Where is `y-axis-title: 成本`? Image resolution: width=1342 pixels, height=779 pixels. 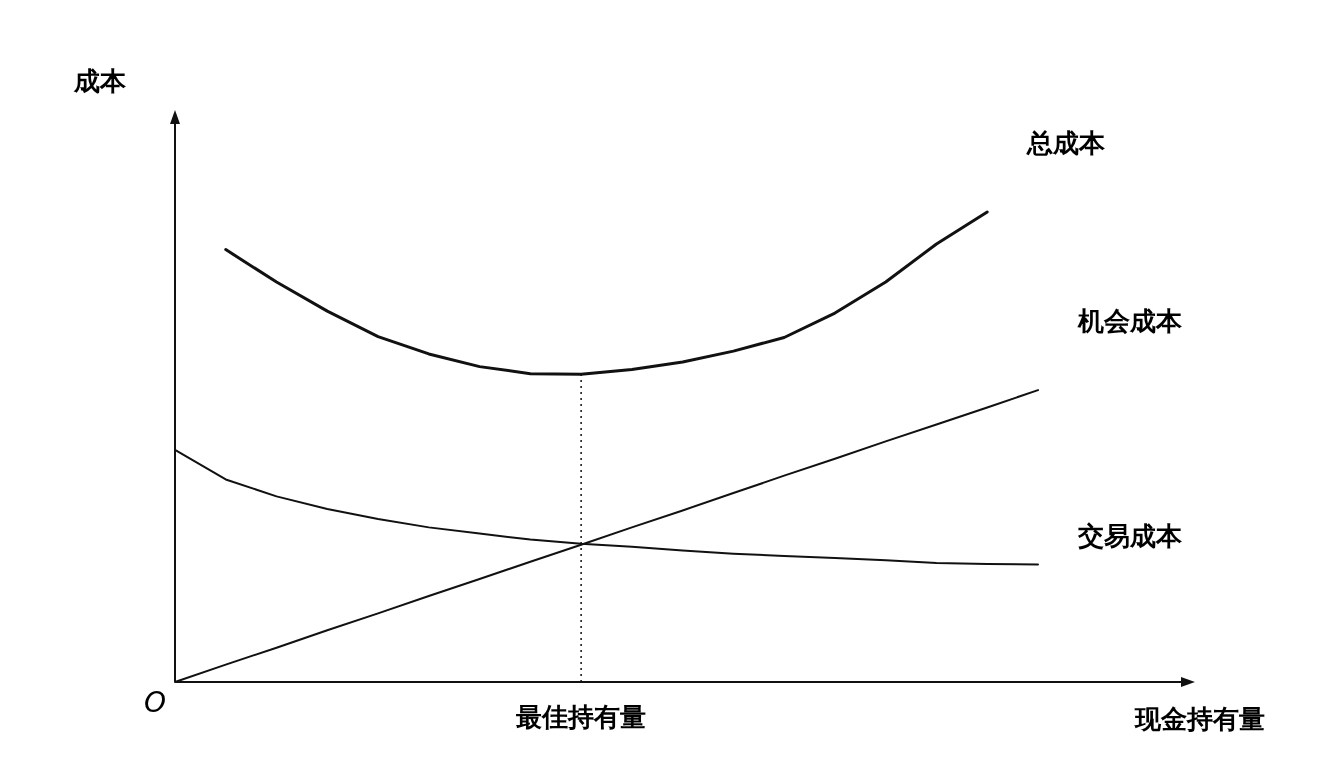 y-axis-title: 成本 is located at coordinates (100, 81).